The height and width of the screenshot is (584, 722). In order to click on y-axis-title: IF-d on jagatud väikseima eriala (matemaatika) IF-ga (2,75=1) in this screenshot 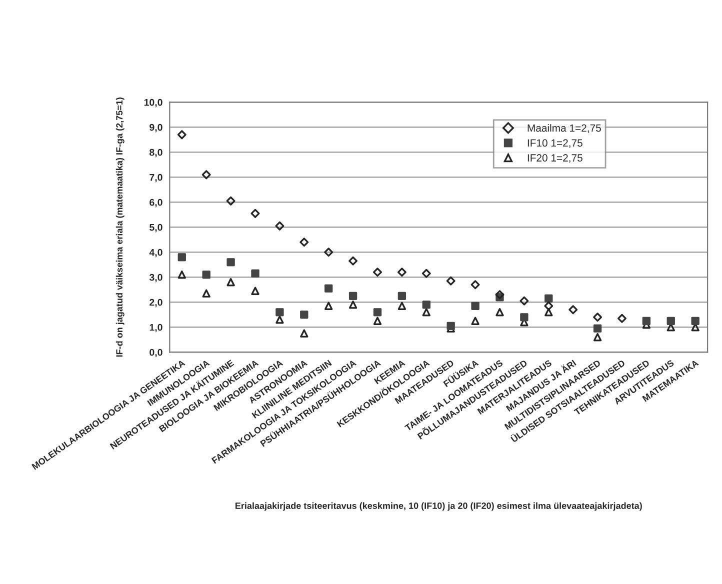, I will do `click(120, 227)`.